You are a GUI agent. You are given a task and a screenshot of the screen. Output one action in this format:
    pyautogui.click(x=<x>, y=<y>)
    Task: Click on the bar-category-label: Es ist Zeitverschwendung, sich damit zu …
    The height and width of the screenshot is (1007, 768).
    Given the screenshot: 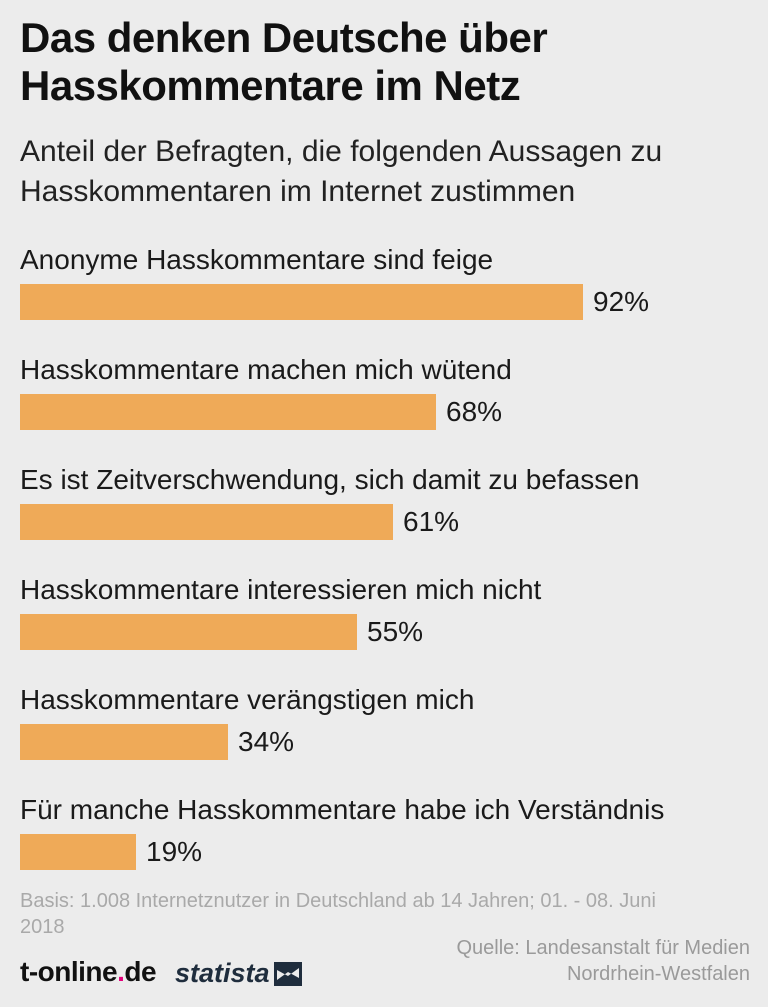 What is the action you would take?
    pyautogui.click(x=330, y=479)
    